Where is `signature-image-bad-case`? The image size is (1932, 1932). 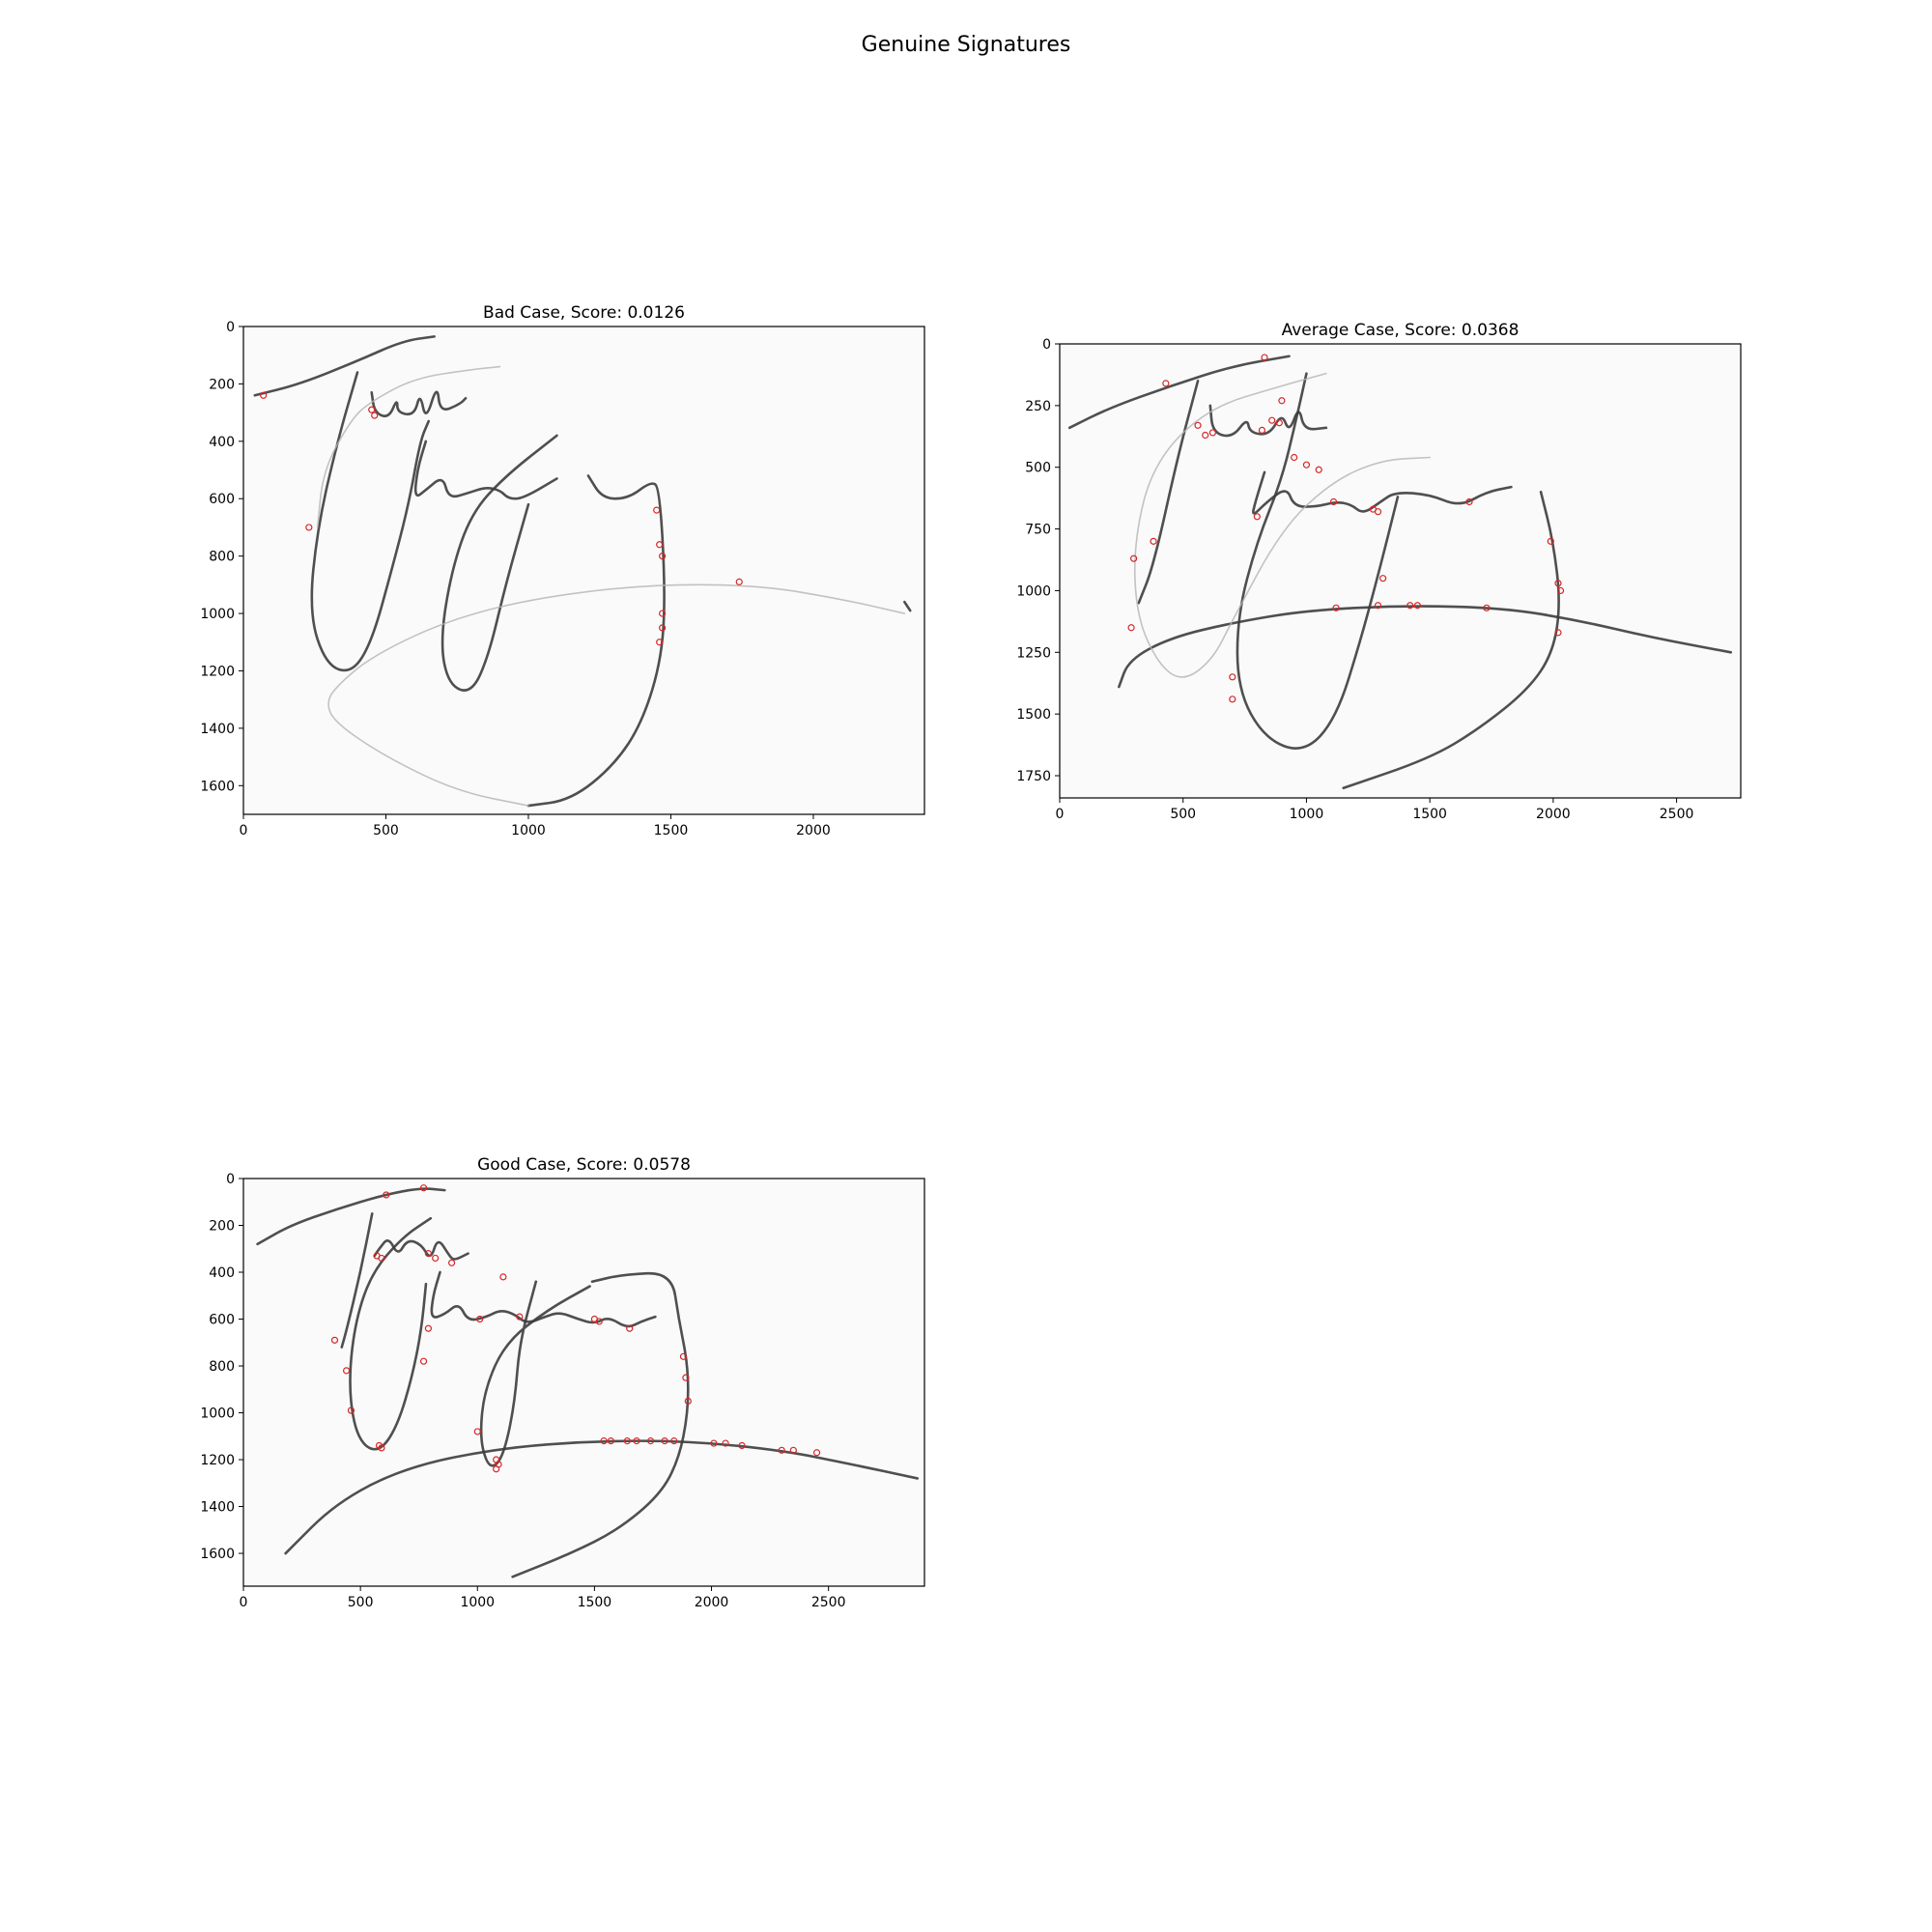 signature-image-bad-case is located at coordinates (583, 570).